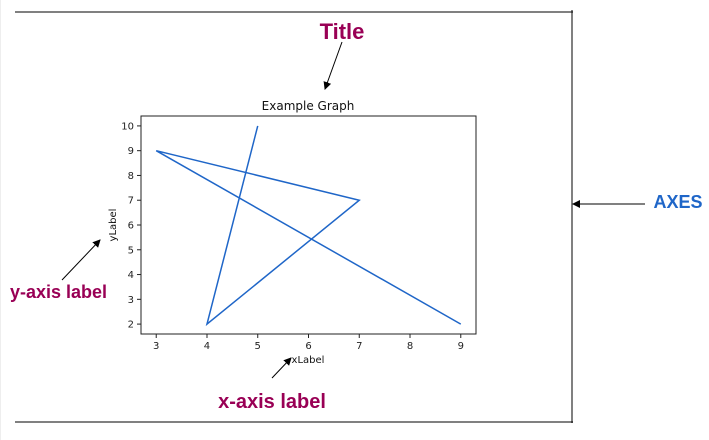 The height and width of the screenshot is (440, 709). Describe the element at coordinates (308, 360) in the screenshot. I see `x-axis-label: xLabel` at that location.